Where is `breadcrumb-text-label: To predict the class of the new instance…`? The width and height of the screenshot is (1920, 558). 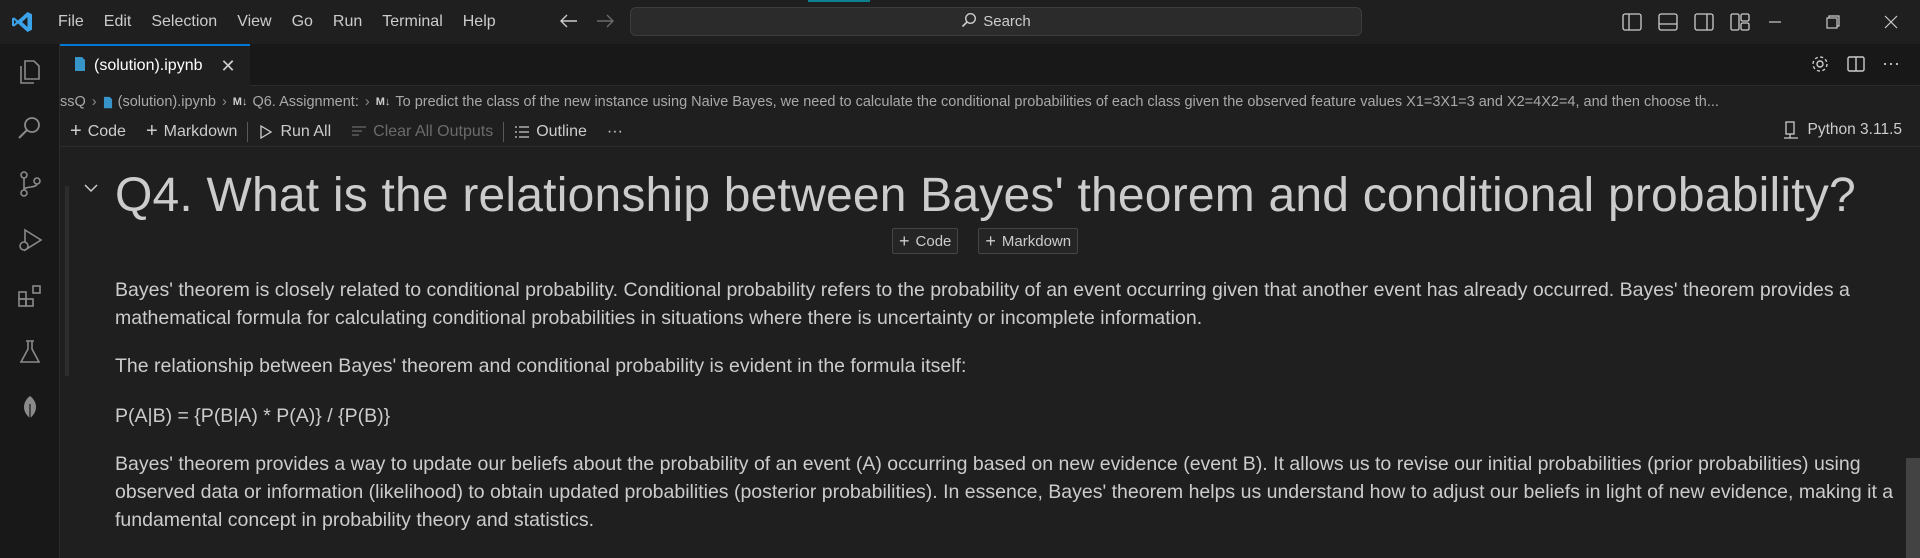 breadcrumb-text-label: To predict the class of the new instance… is located at coordinates (1057, 102).